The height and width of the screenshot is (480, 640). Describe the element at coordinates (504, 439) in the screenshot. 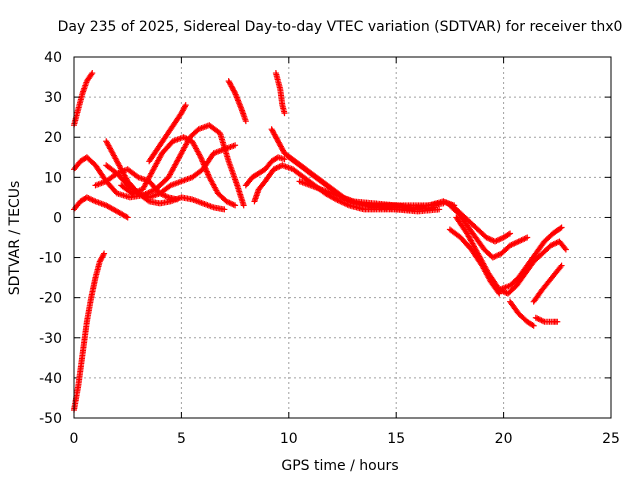

I see `x-tick-label: 20` at that location.